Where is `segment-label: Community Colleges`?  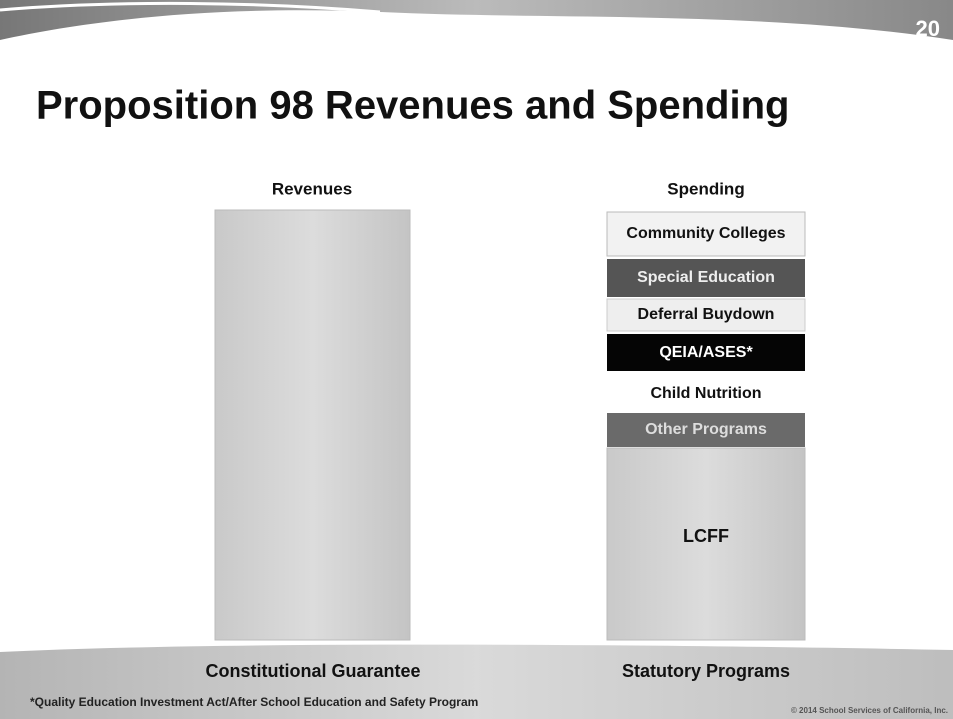 segment-label: Community Colleges is located at coordinates (705, 233).